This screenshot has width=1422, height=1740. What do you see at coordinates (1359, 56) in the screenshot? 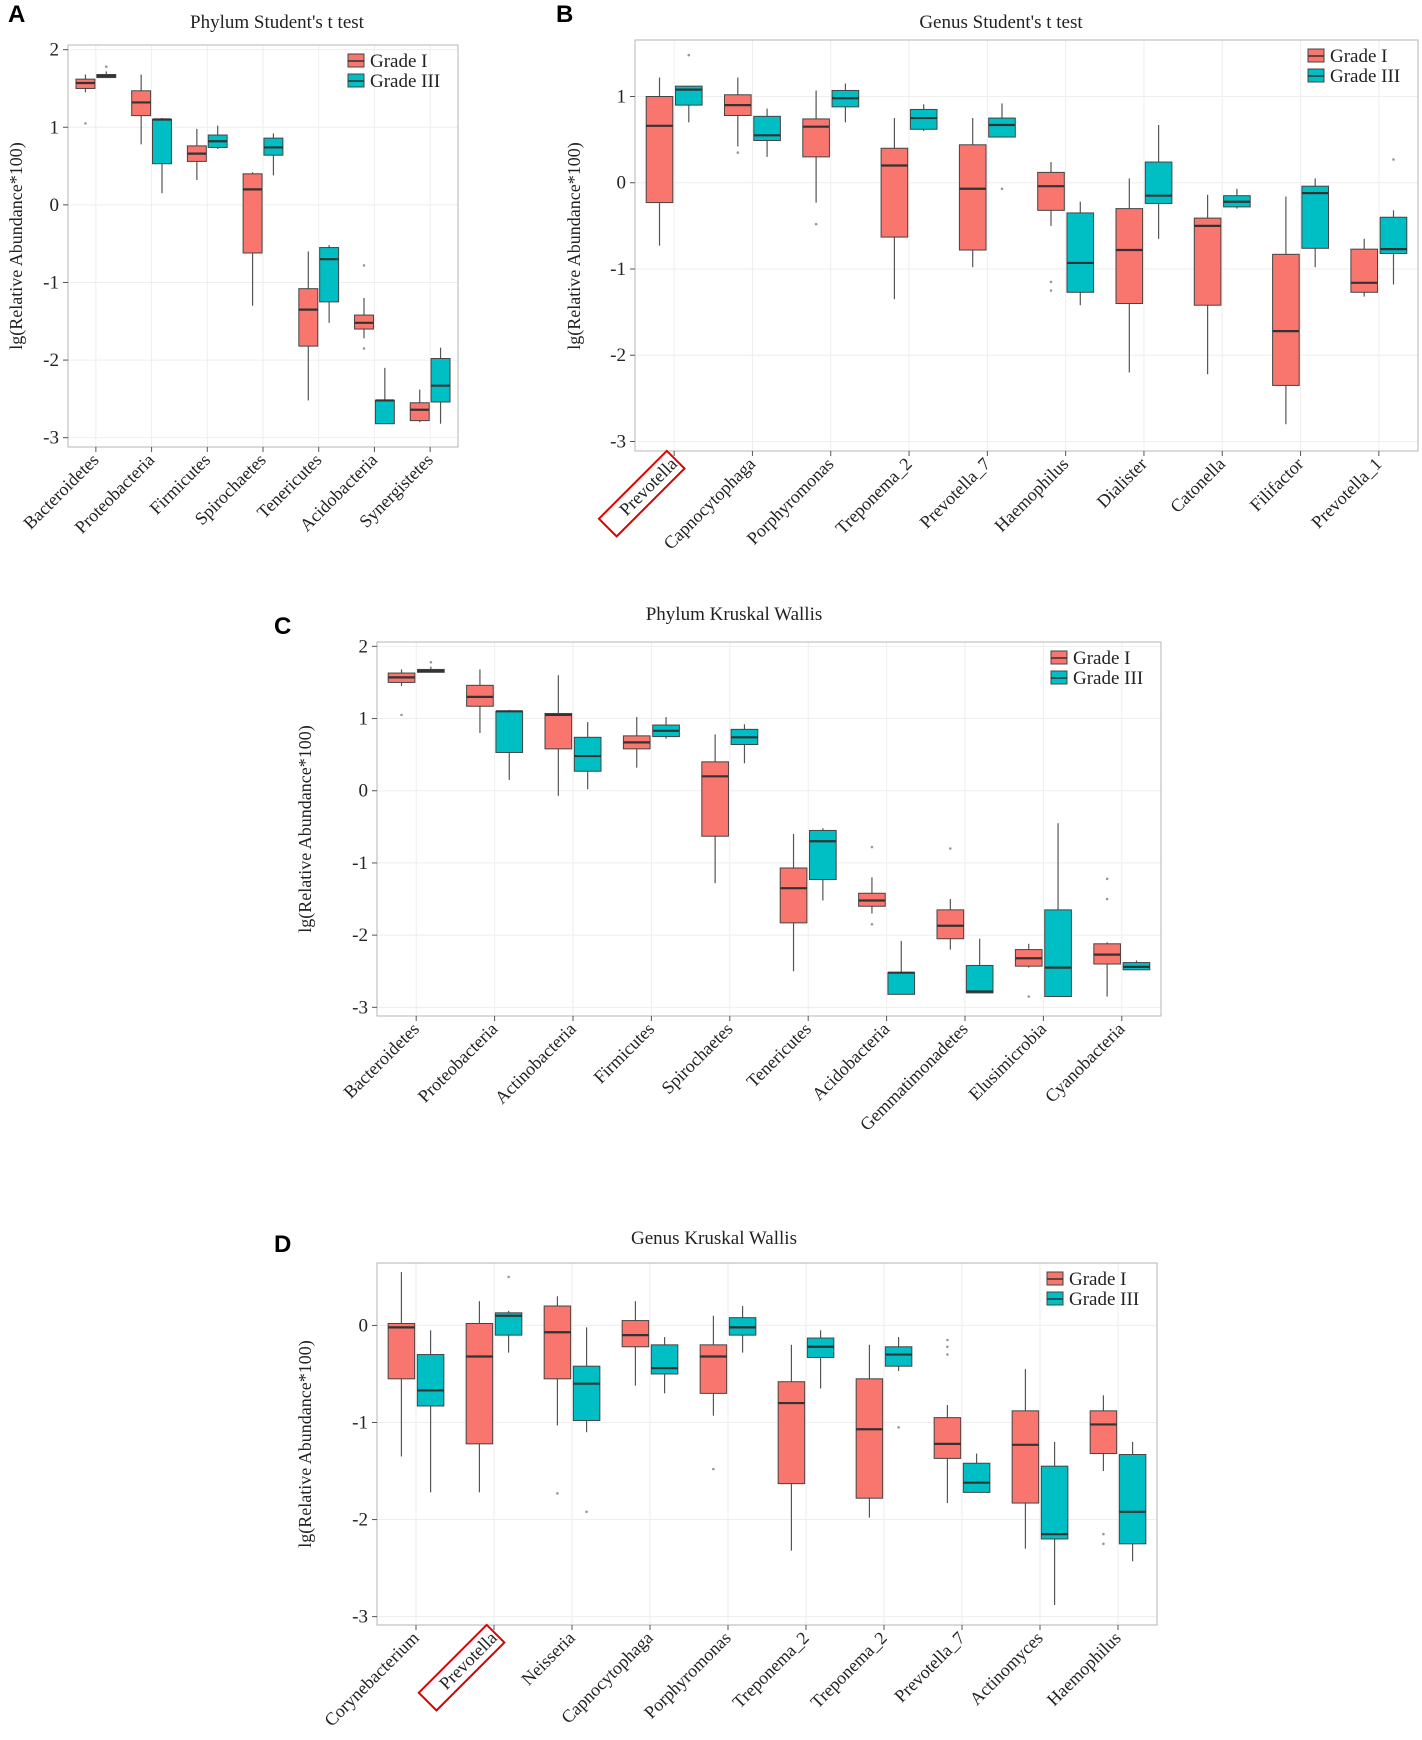
I see `legend-label: Grade I` at bounding box center [1359, 56].